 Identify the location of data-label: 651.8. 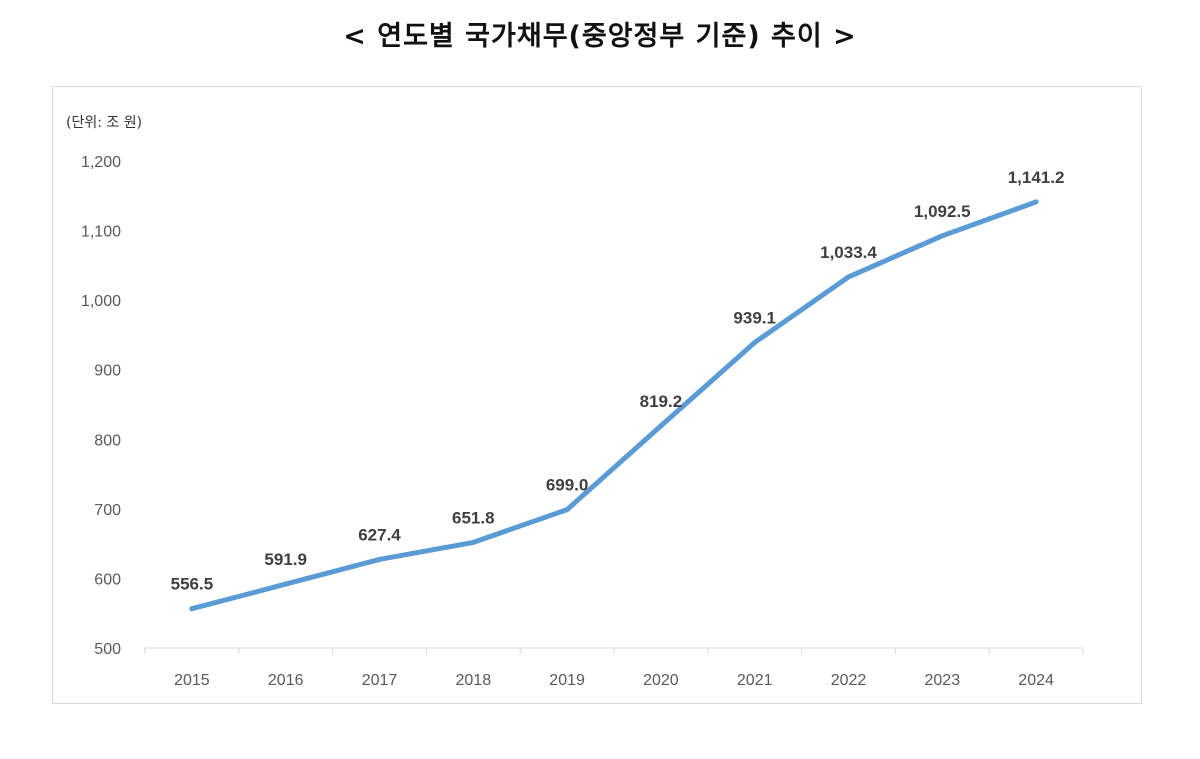
(473, 517).